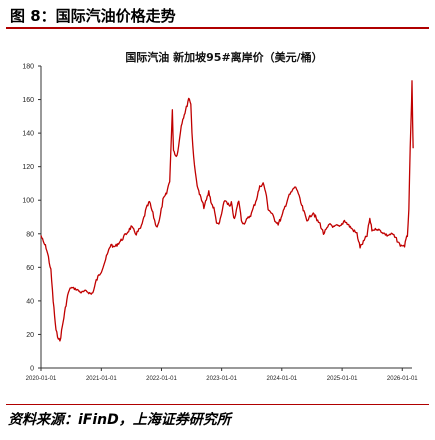 Image resolution: width=435 pixels, height=440 pixels. I want to click on y-tick-label: 140, so click(28, 134).